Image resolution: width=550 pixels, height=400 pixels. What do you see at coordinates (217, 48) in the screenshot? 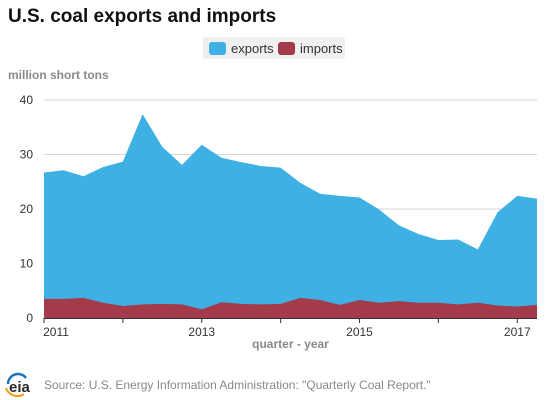
I see `legend-swatch-exports` at bounding box center [217, 48].